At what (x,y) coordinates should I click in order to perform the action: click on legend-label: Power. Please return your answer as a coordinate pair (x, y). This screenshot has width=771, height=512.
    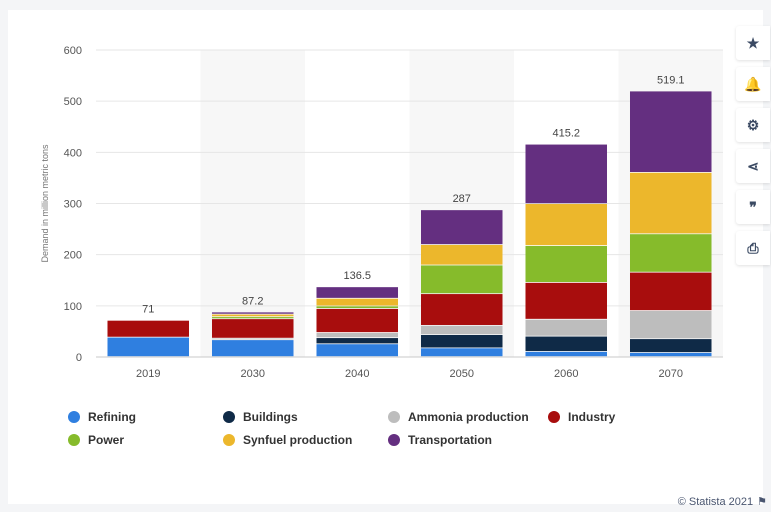
    Looking at the image, I should click on (106, 440).